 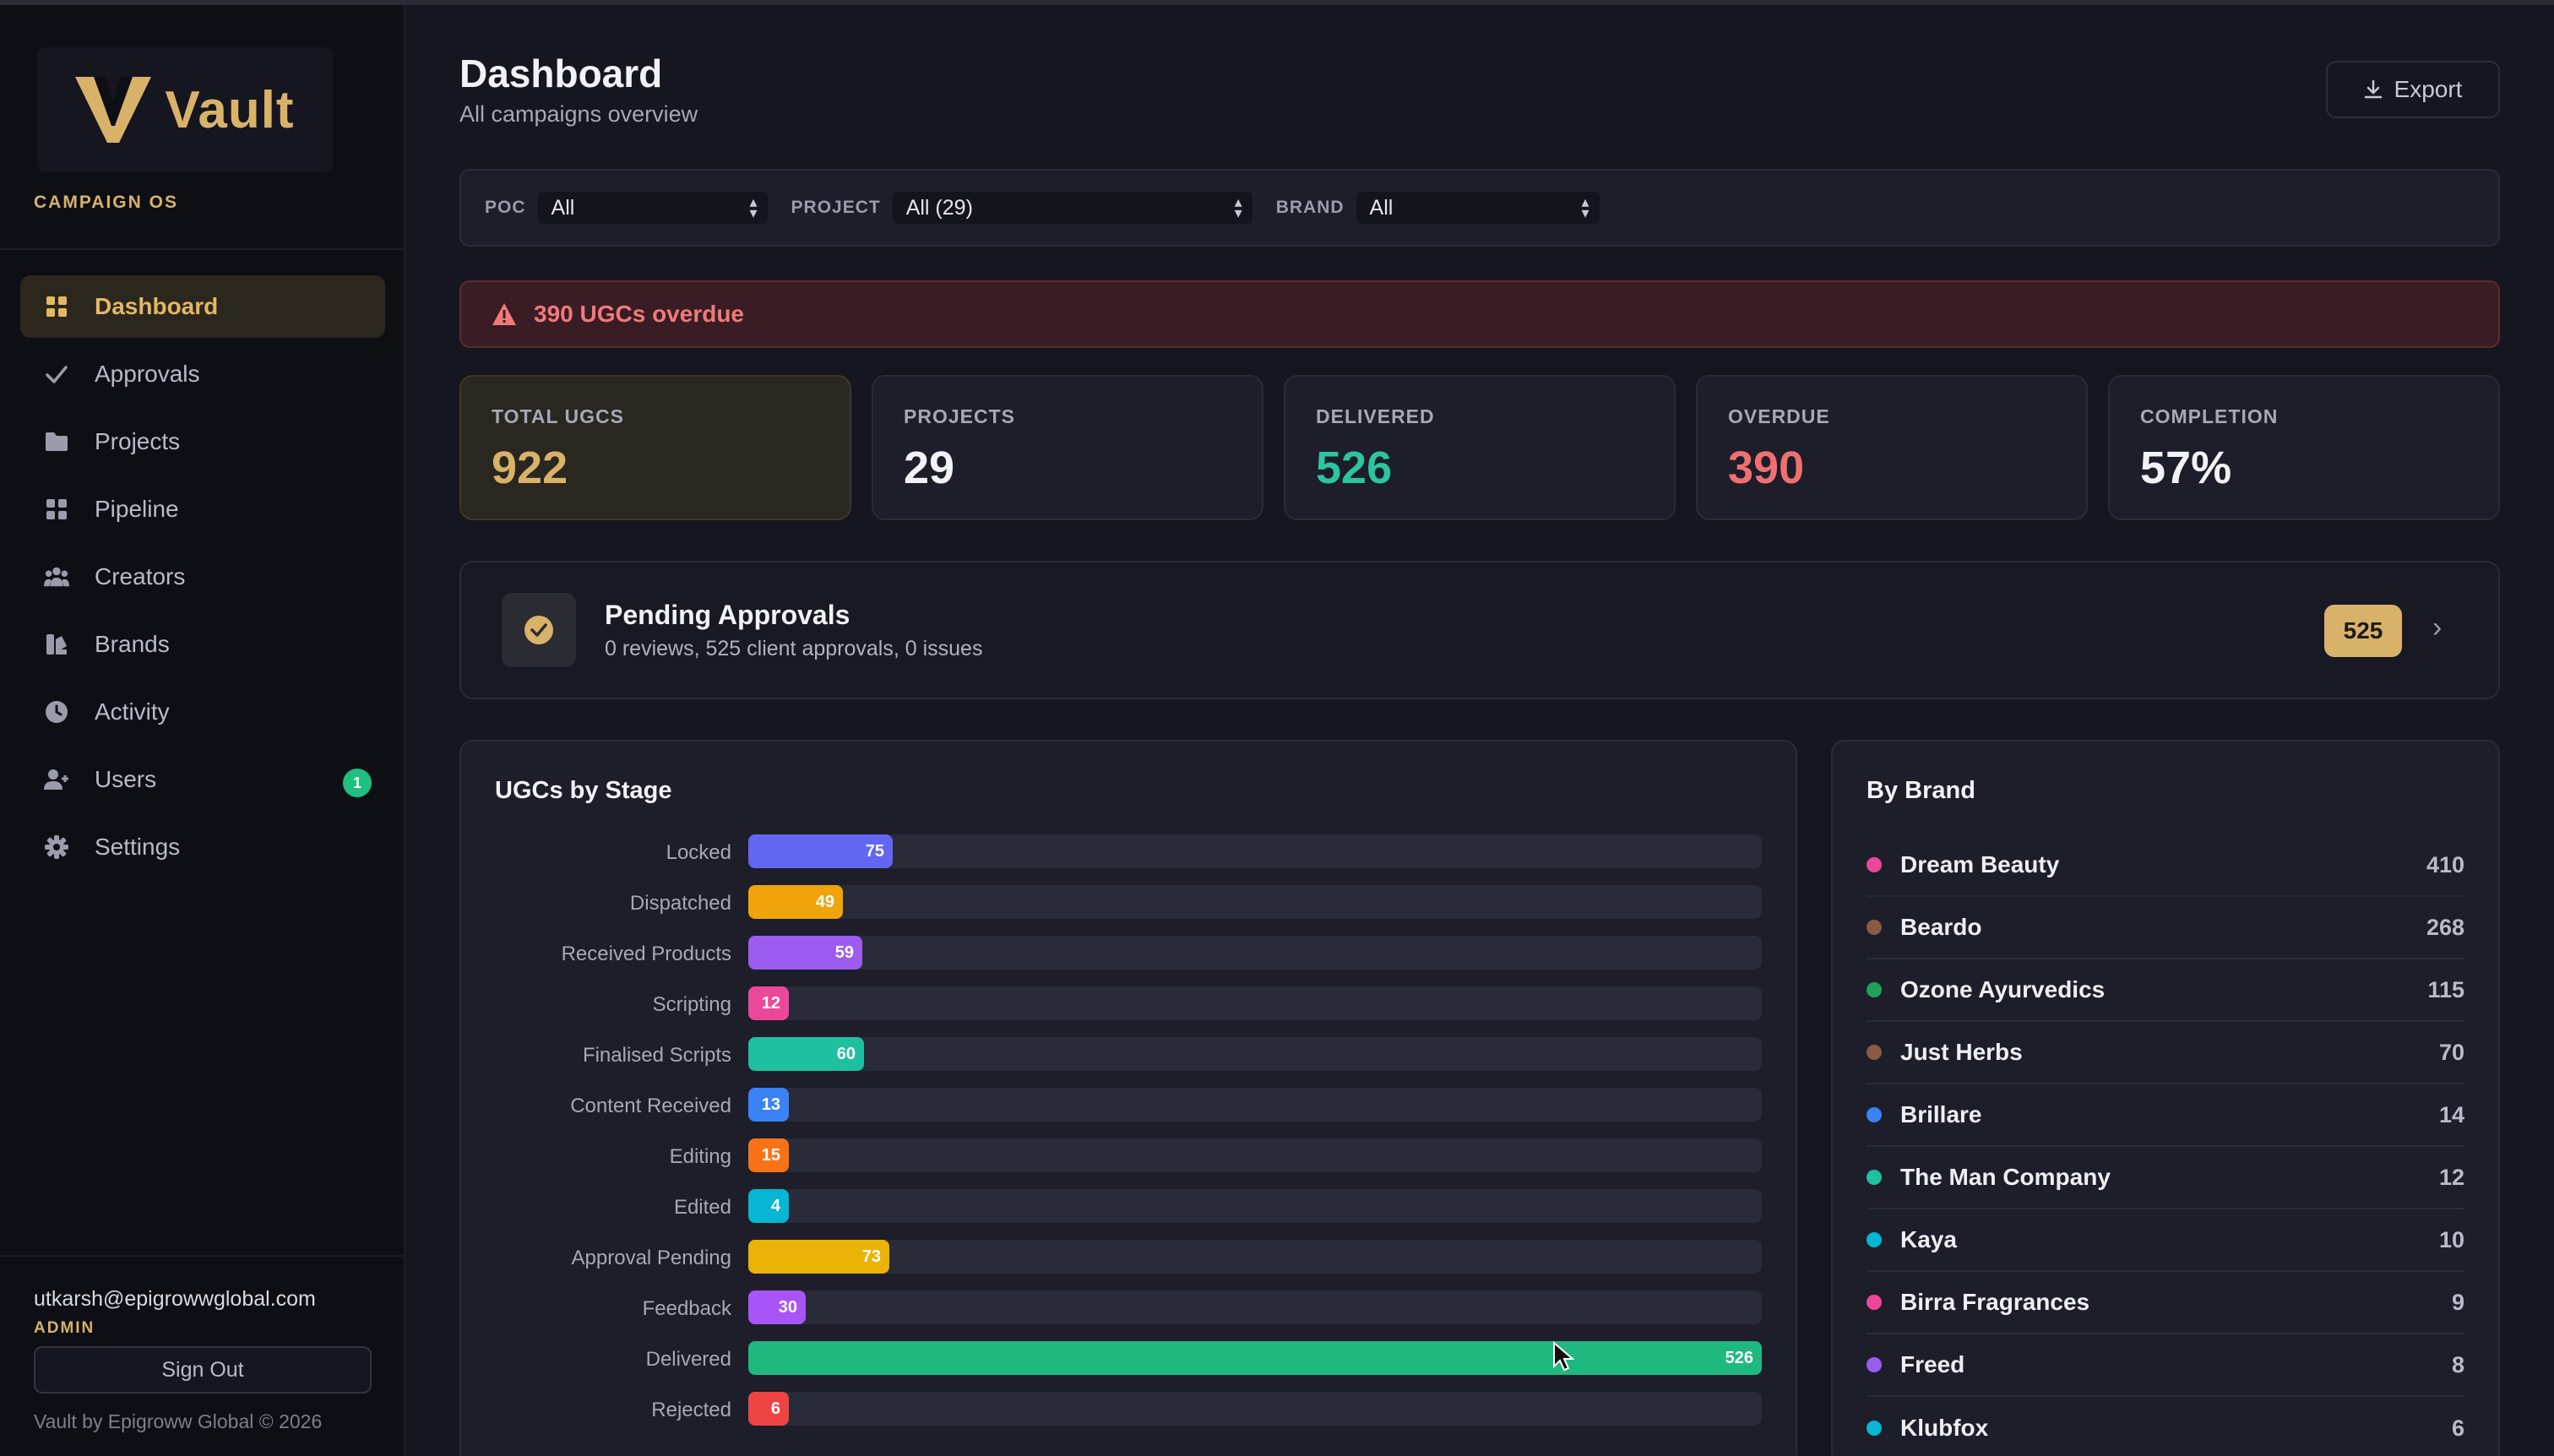 What do you see at coordinates (1563, 1356) in the screenshot?
I see `mouse-cursor-icon` at bounding box center [1563, 1356].